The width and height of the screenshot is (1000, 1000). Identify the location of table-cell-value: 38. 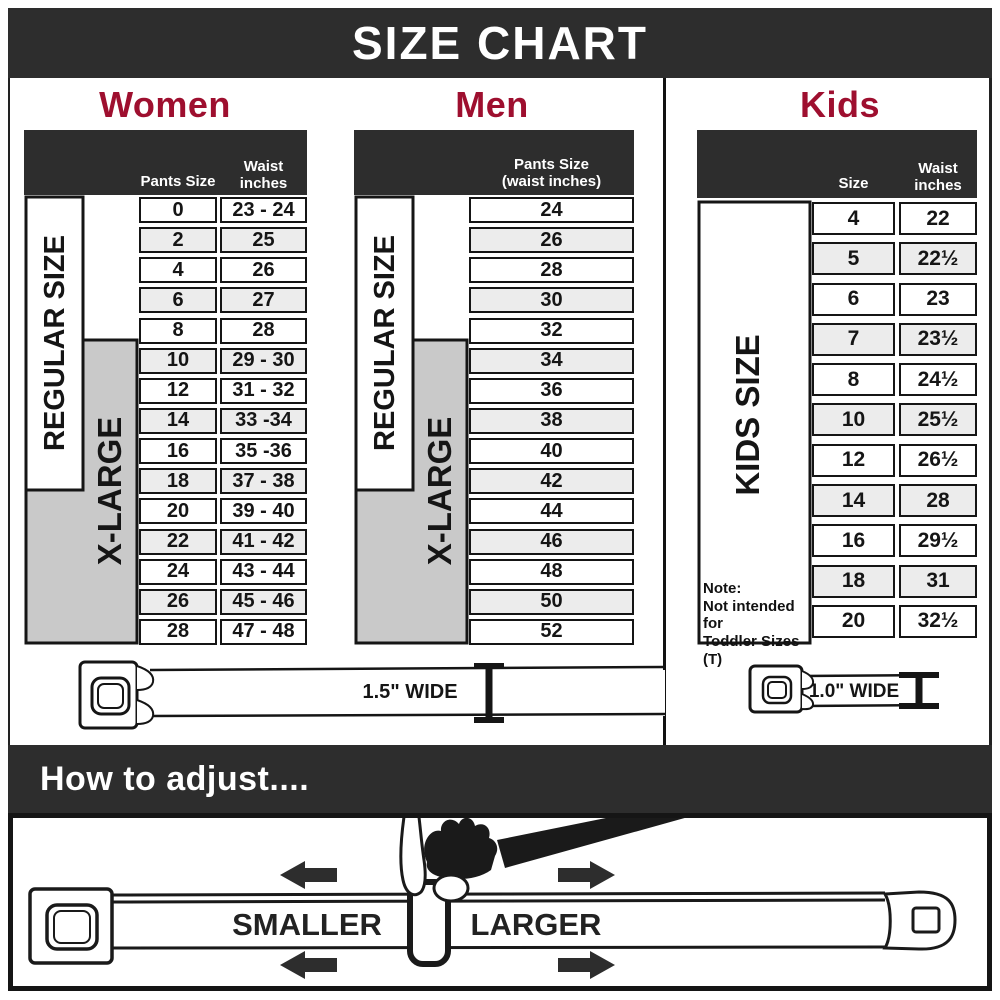
(551, 420).